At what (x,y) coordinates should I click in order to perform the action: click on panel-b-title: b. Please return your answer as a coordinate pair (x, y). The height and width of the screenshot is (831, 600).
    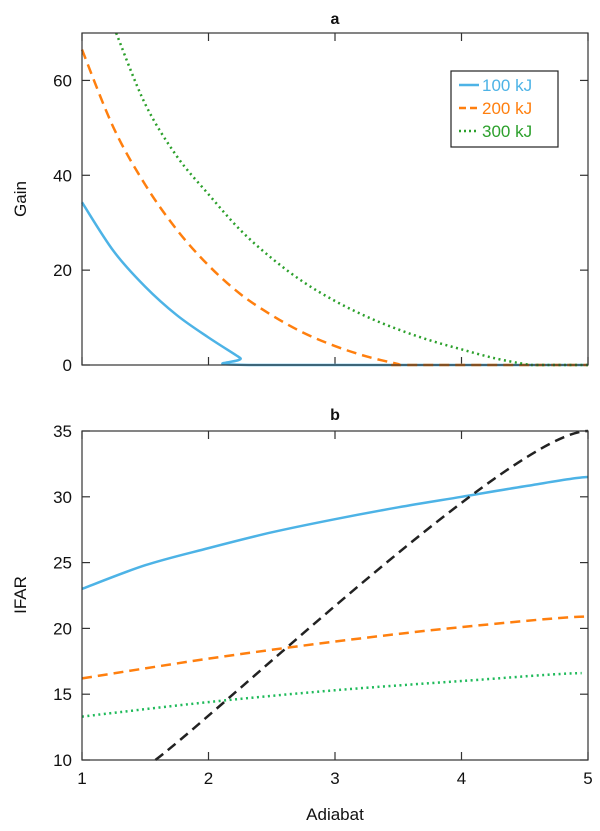
    Looking at the image, I should click on (335, 415).